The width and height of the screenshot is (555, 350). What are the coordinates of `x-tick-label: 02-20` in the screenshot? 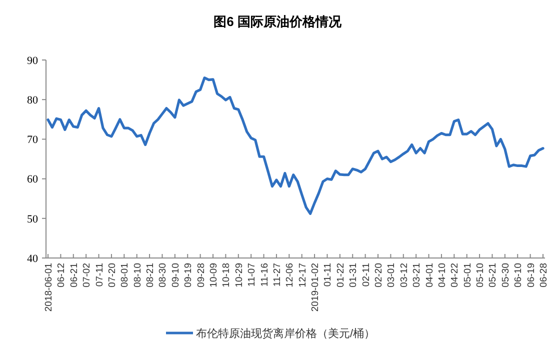 It's located at (379, 275).